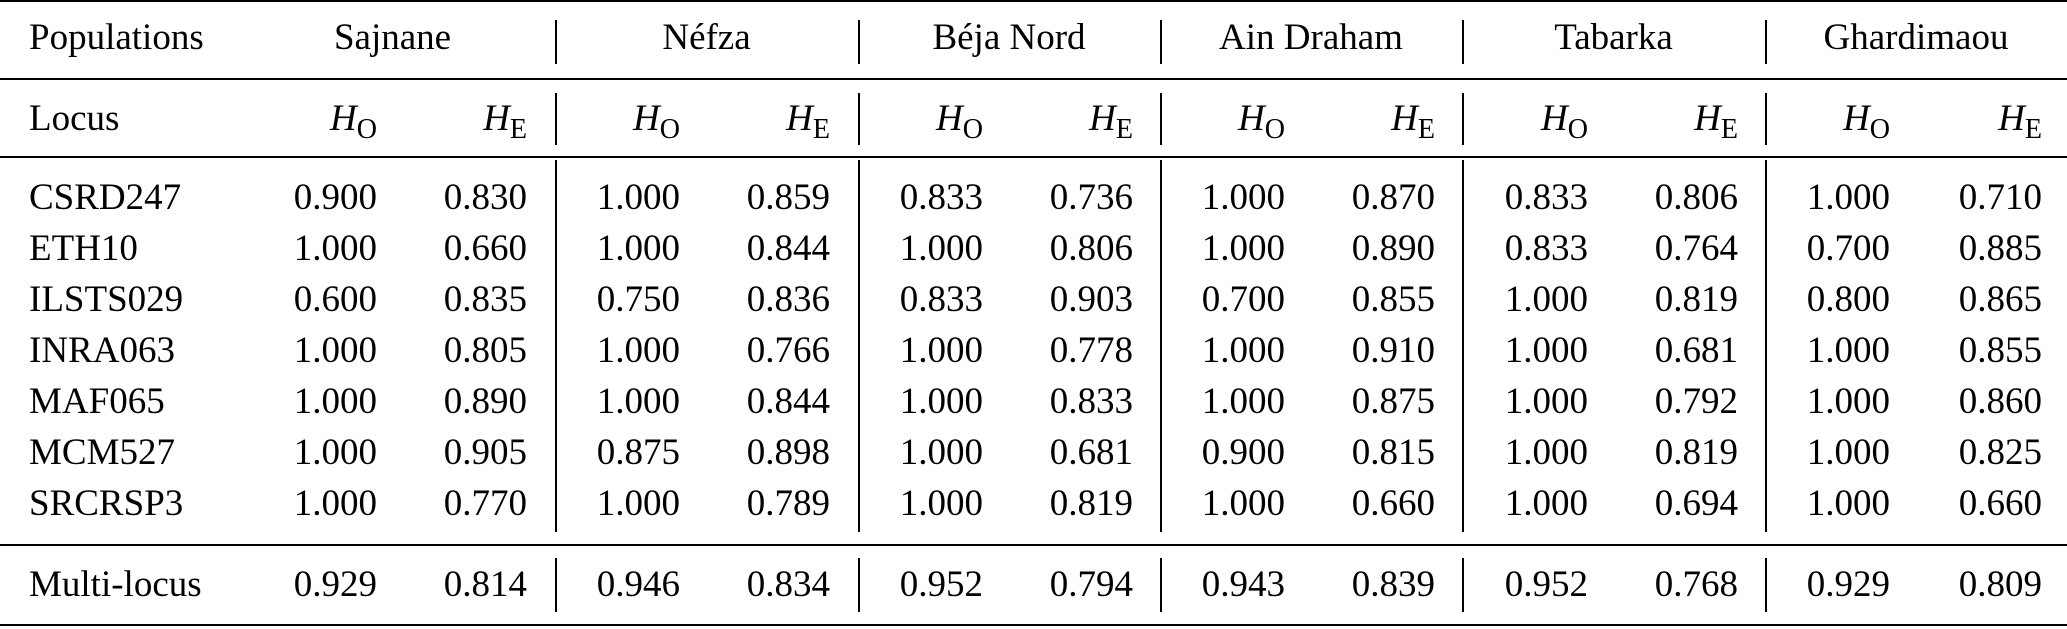 Image resolution: width=2067 pixels, height=629 pixels. Describe the element at coordinates (485, 584) in the screenshot. I see `value-cell: 0.814` at that location.